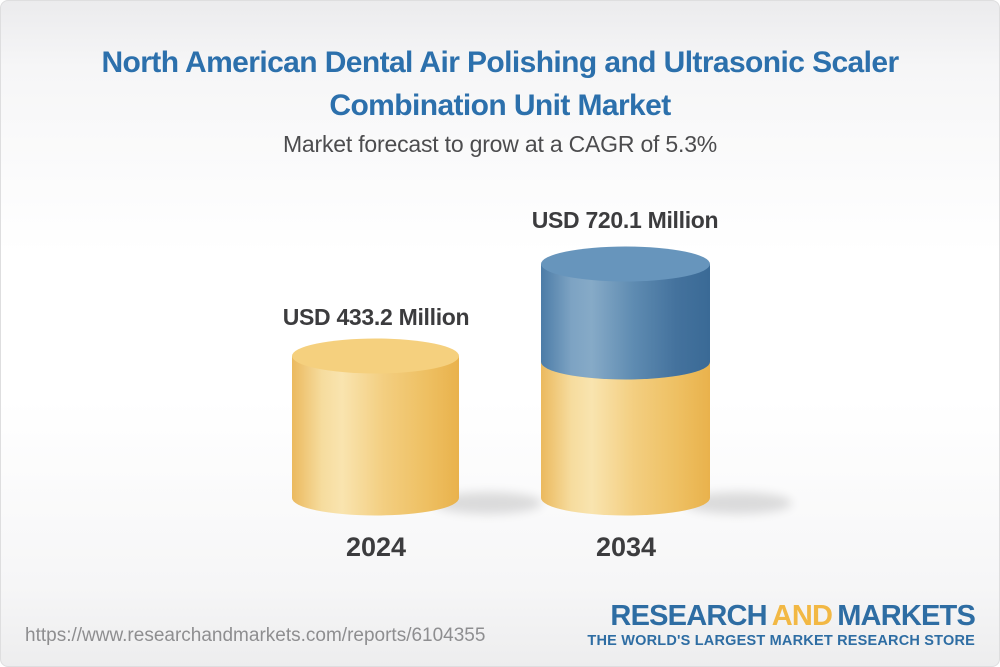 This screenshot has width=1000, height=667. I want to click on logo-word-research: RESEARCH, so click(688, 616).